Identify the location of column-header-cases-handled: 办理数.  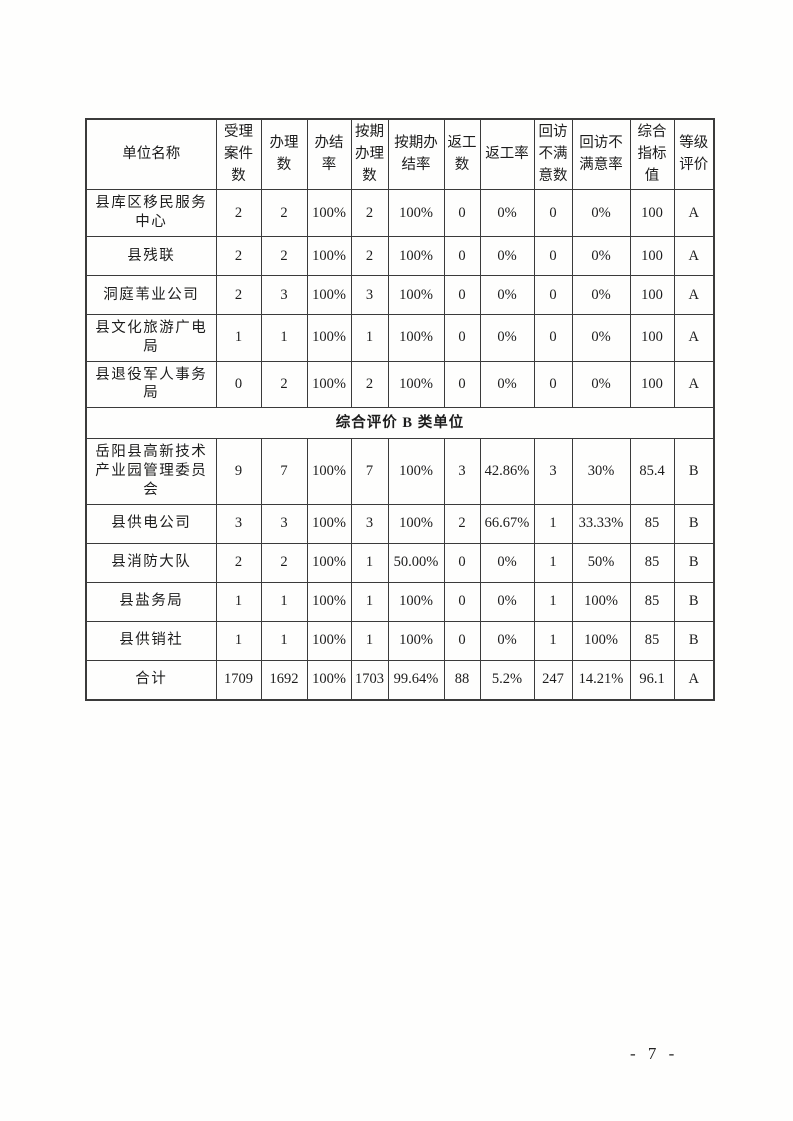
(284, 154).